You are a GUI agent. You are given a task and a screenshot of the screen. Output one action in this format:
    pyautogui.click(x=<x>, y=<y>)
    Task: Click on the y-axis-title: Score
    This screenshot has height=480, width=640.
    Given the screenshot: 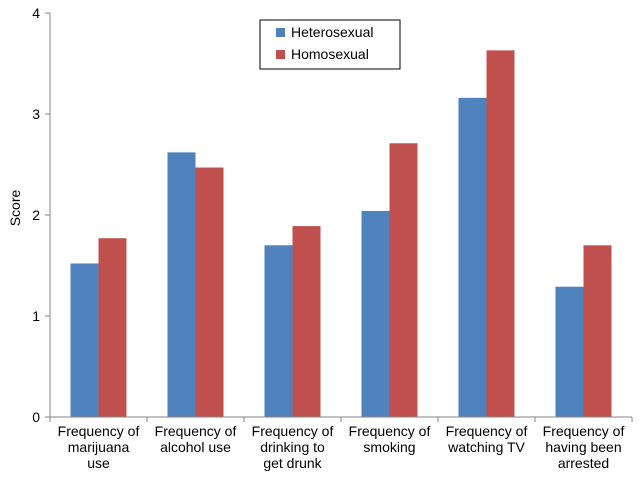 What is the action you would take?
    pyautogui.click(x=15, y=208)
    